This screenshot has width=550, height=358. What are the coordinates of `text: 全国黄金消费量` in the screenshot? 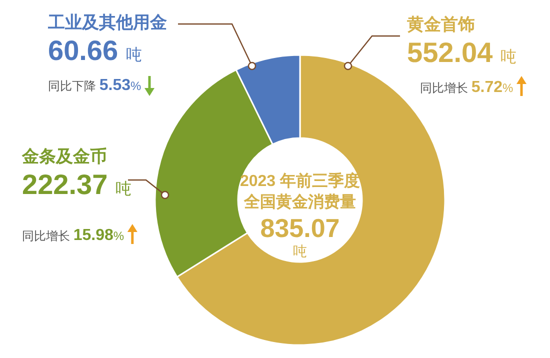 It's located at (299, 202).